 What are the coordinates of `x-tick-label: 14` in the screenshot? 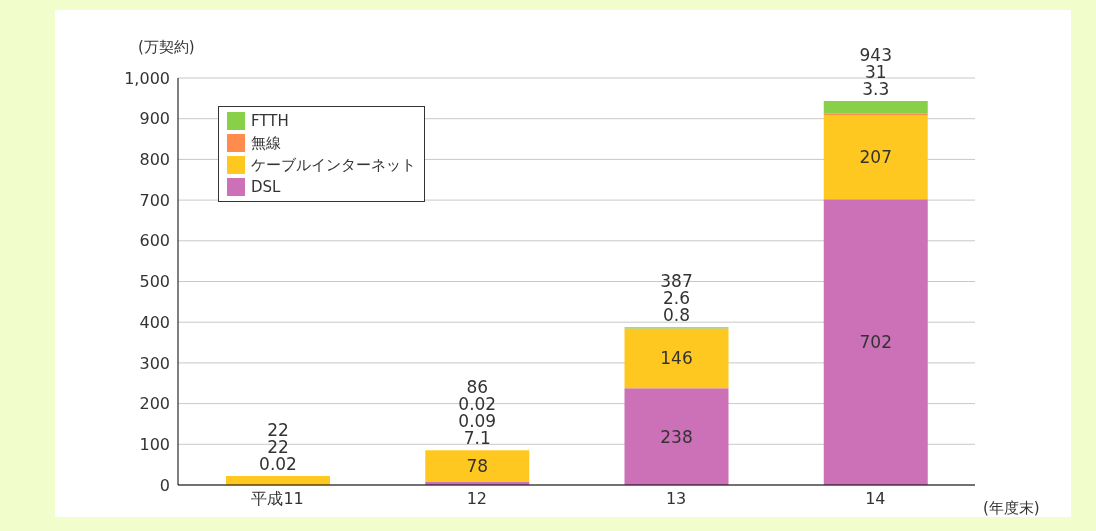 It's located at (875, 499).